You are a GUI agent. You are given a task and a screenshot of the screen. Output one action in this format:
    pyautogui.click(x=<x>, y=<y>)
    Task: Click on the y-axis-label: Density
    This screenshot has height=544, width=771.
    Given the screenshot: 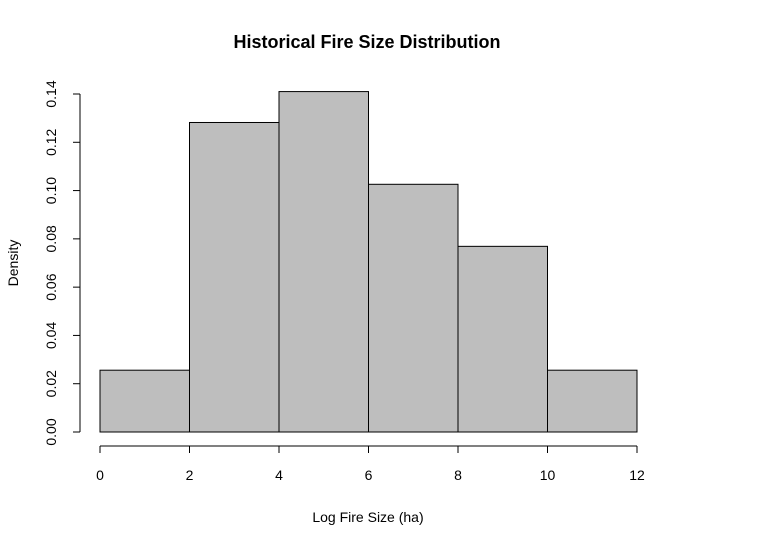 What is the action you would take?
    pyautogui.click(x=13, y=263)
    